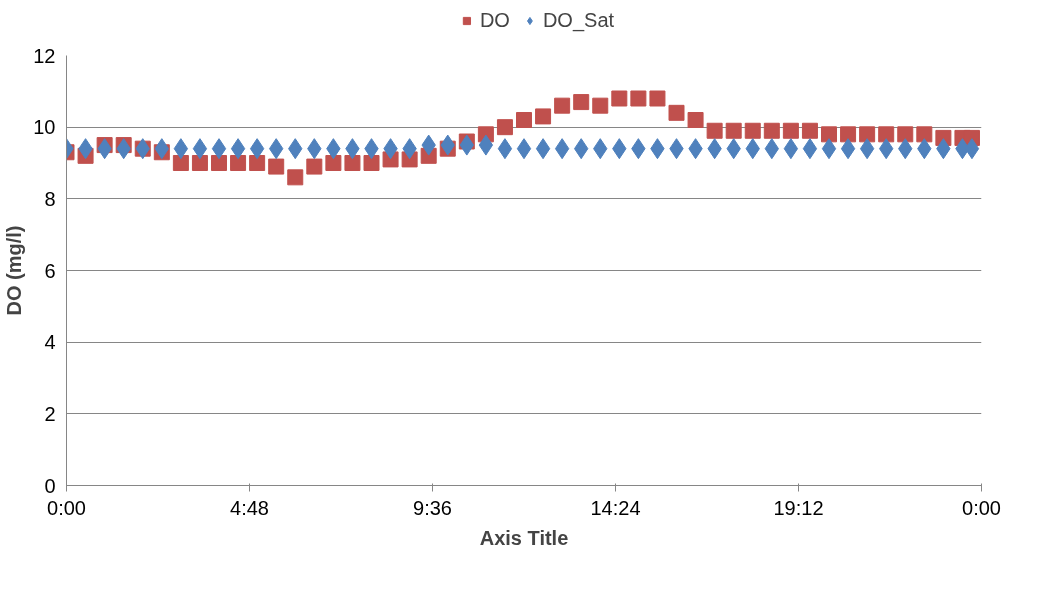 The image size is (1038, 597). What do you see at coordinates (44, 127) in the screenshot?
I see `y-tick-label: 10` at bounding box center [44, 127].